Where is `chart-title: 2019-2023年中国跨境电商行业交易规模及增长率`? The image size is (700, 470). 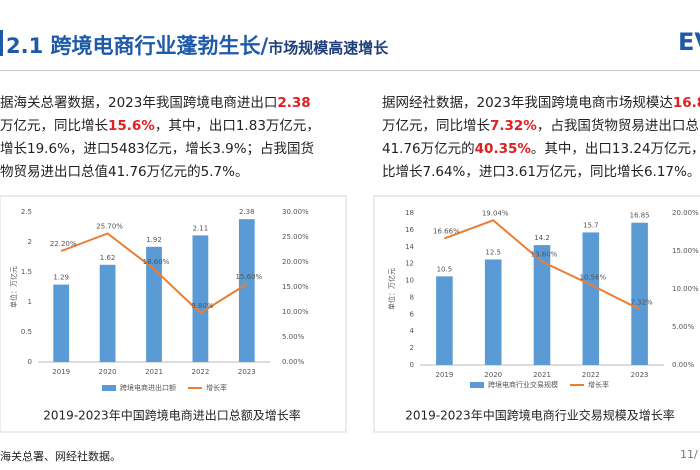
chart-title: 2019-2023年中国跨境电商行业交易规模及增长率 is located at coordinates (539, 415).